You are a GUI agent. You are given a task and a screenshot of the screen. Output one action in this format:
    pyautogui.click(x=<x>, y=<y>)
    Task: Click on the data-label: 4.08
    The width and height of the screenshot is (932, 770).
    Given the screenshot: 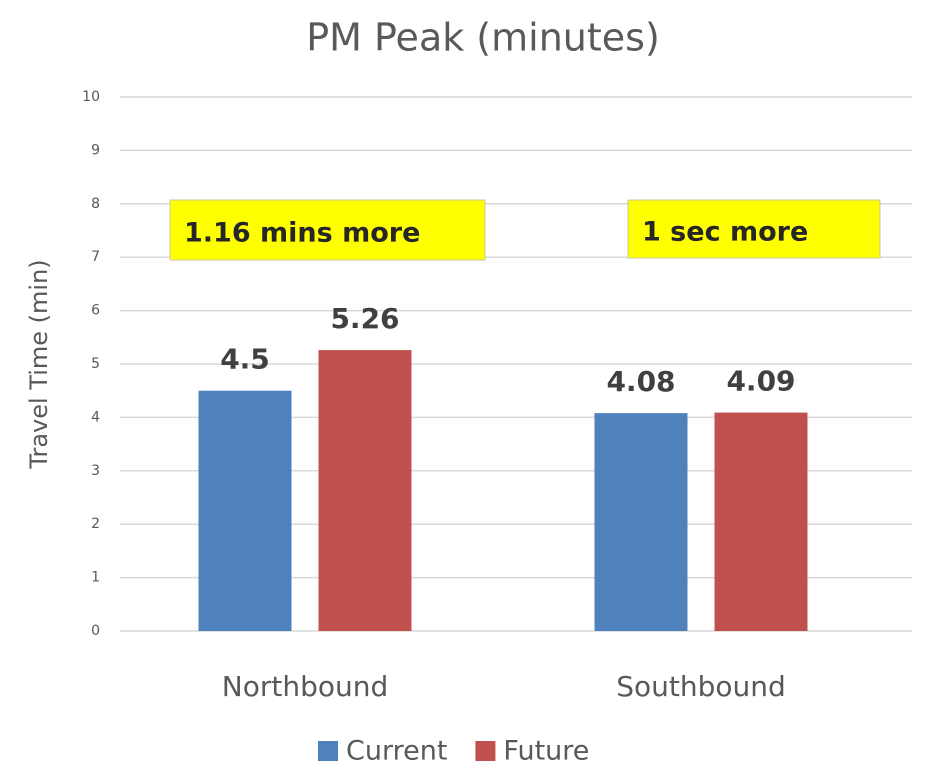 What is the action you would take?
    pyautogui.click(x=640, y=381)
    